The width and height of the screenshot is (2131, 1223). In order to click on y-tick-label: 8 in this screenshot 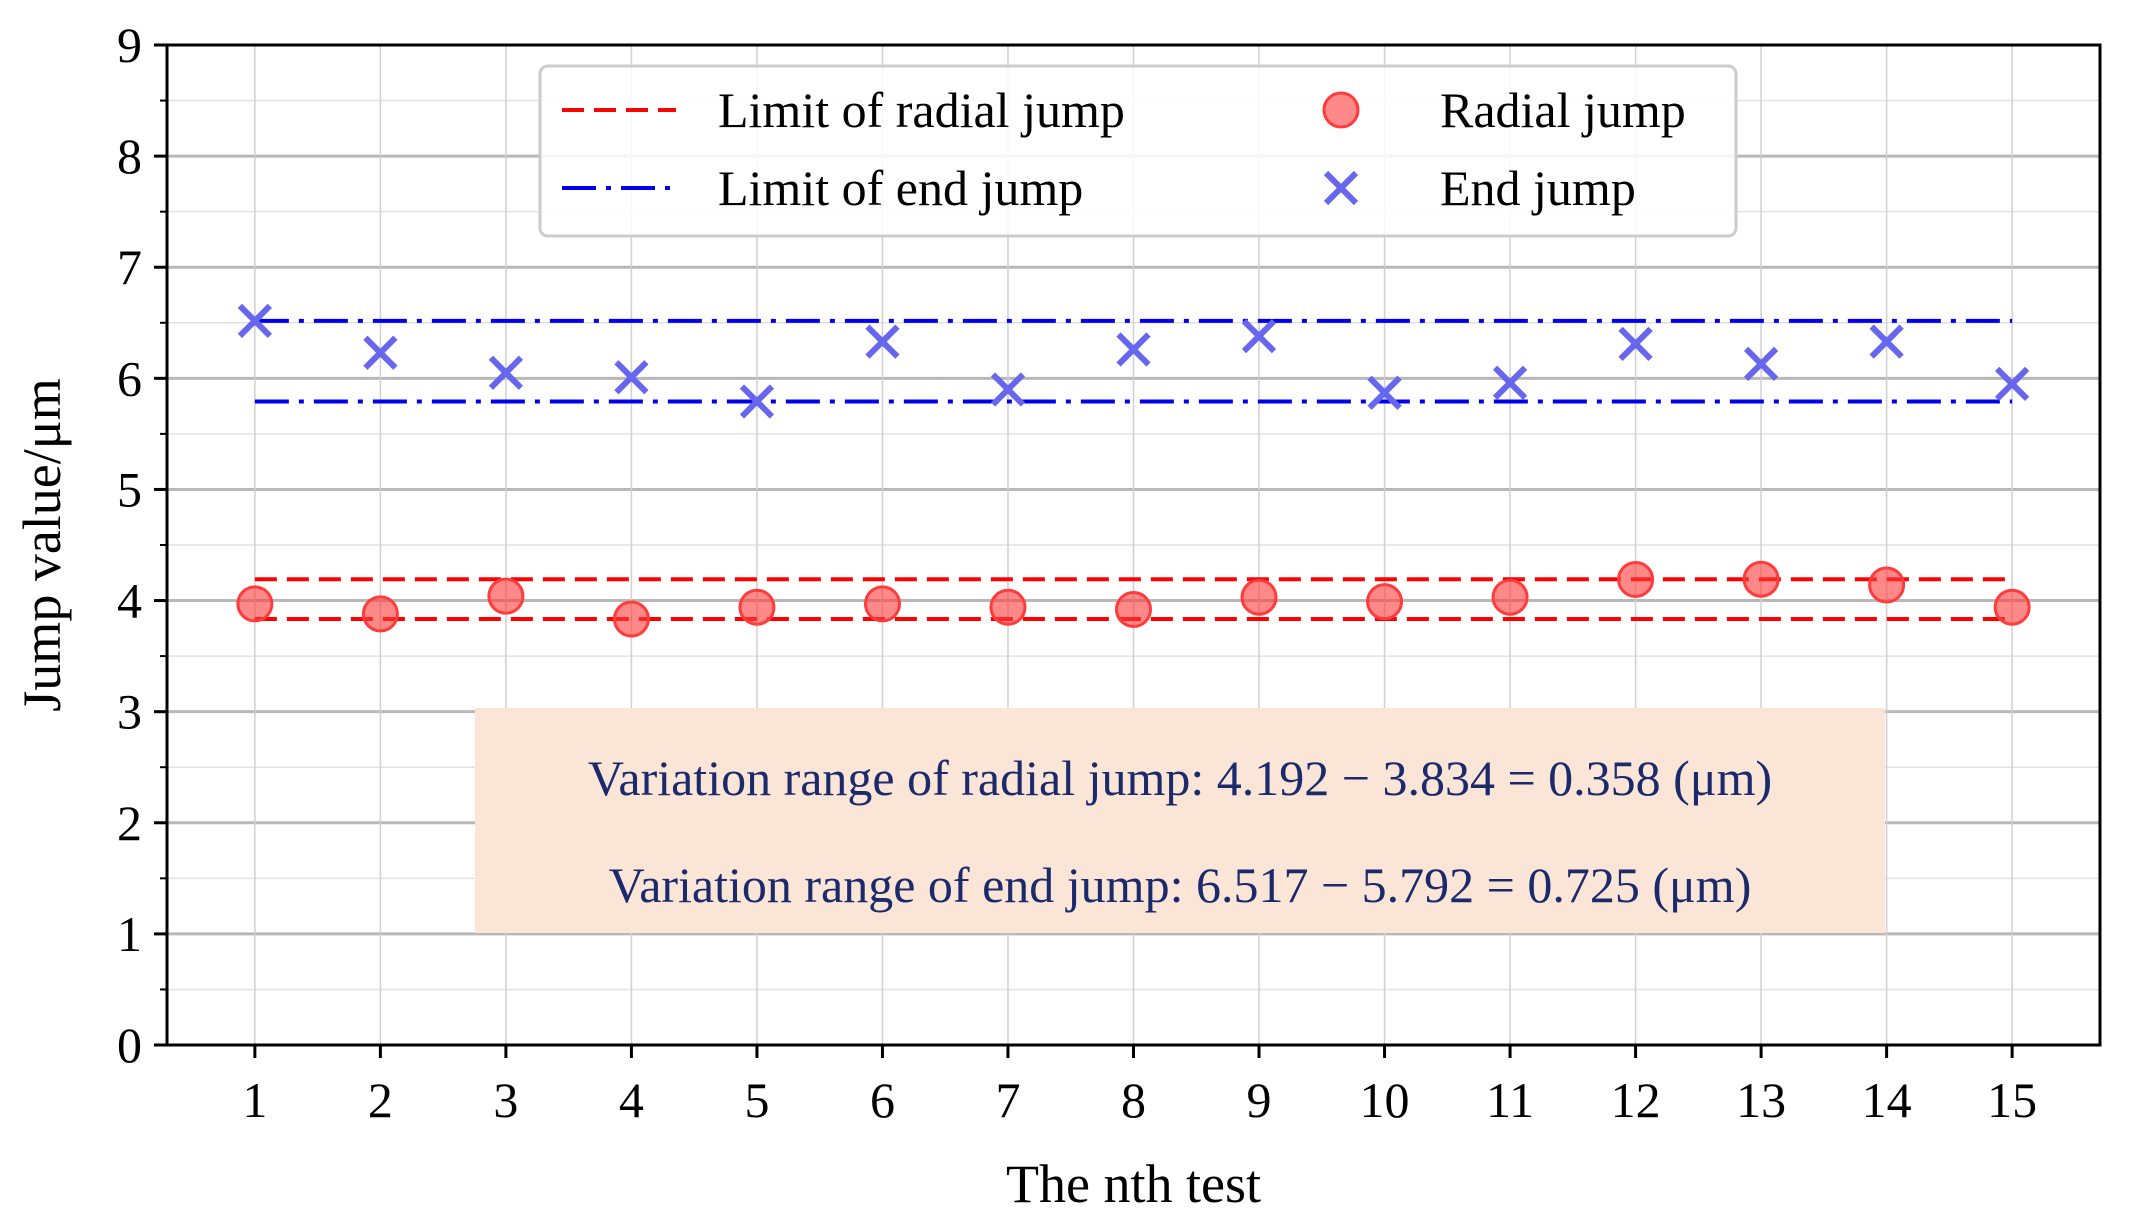, I will do `click(129, 156)`.